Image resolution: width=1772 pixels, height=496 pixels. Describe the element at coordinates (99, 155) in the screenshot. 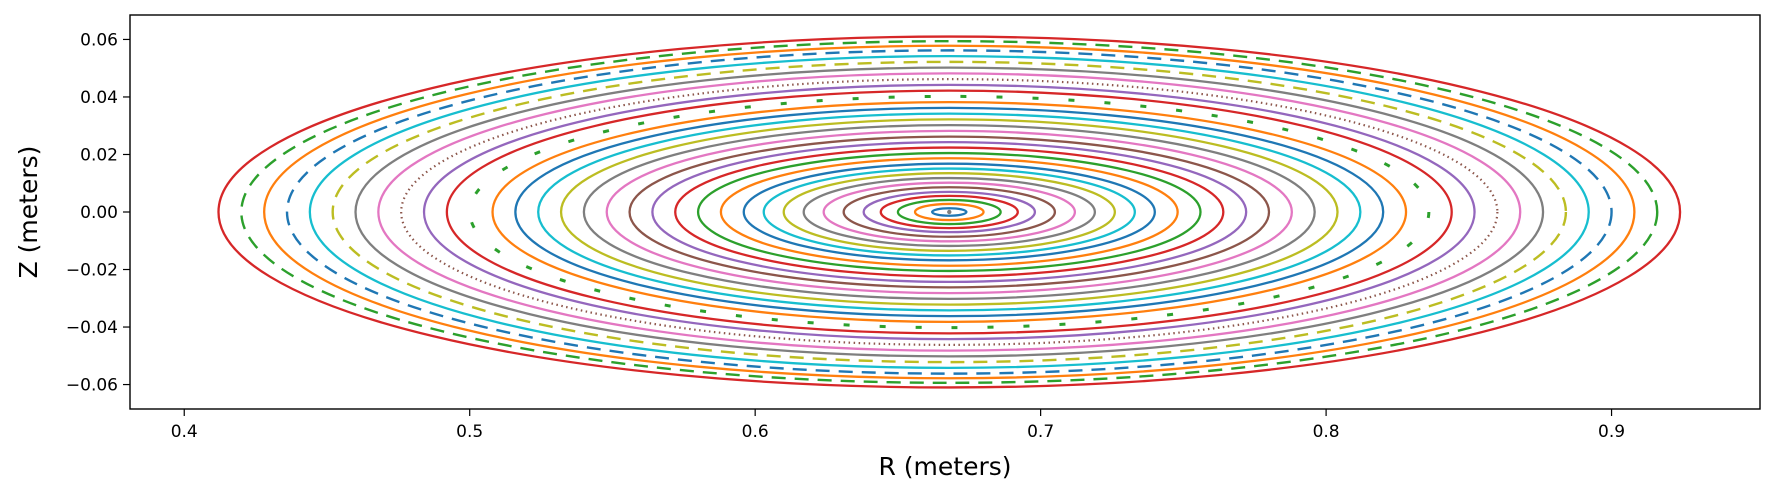

I see `y-tick-label: 0.02` at that location.